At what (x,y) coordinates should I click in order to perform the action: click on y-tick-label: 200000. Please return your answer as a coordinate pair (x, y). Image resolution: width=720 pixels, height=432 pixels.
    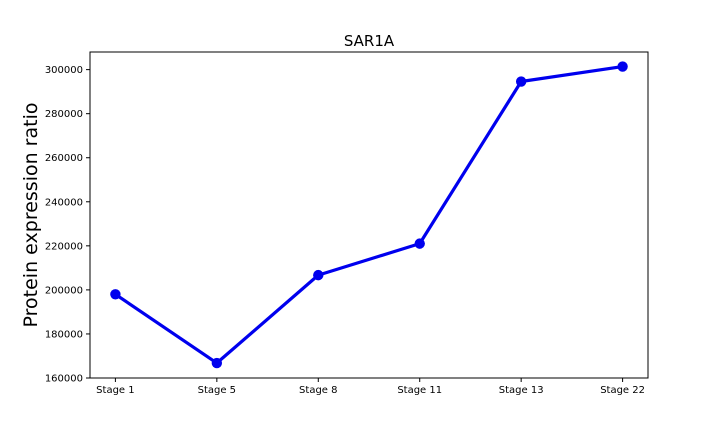
    Looking at the image, I should click on (64, 290).